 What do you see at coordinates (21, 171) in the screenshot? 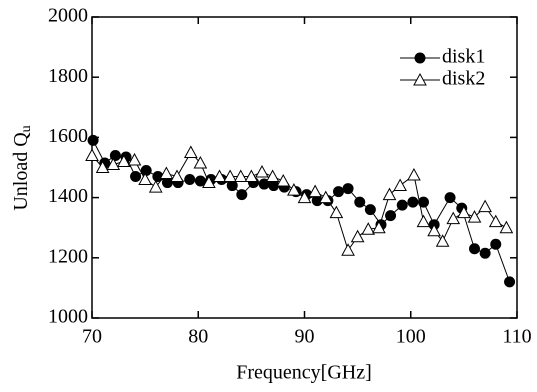
I see `y-label-main: Unload Q` at bounding box center [21, 171].